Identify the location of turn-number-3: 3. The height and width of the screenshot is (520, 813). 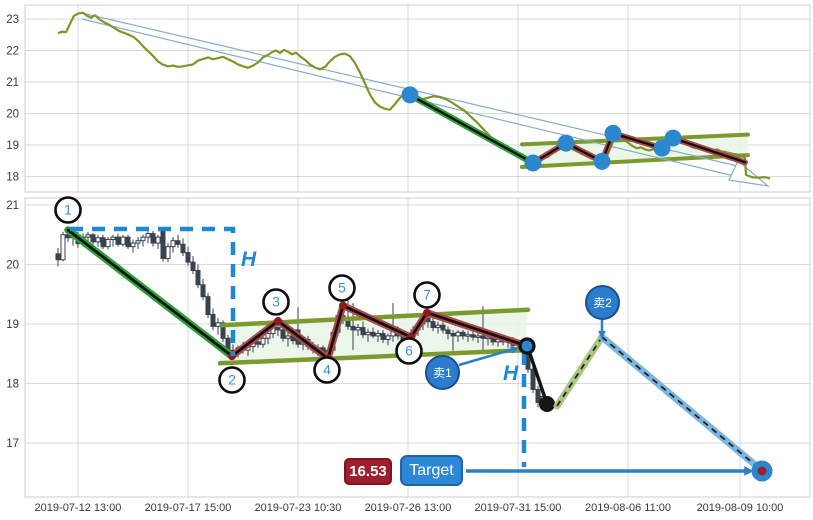
(276, 302).